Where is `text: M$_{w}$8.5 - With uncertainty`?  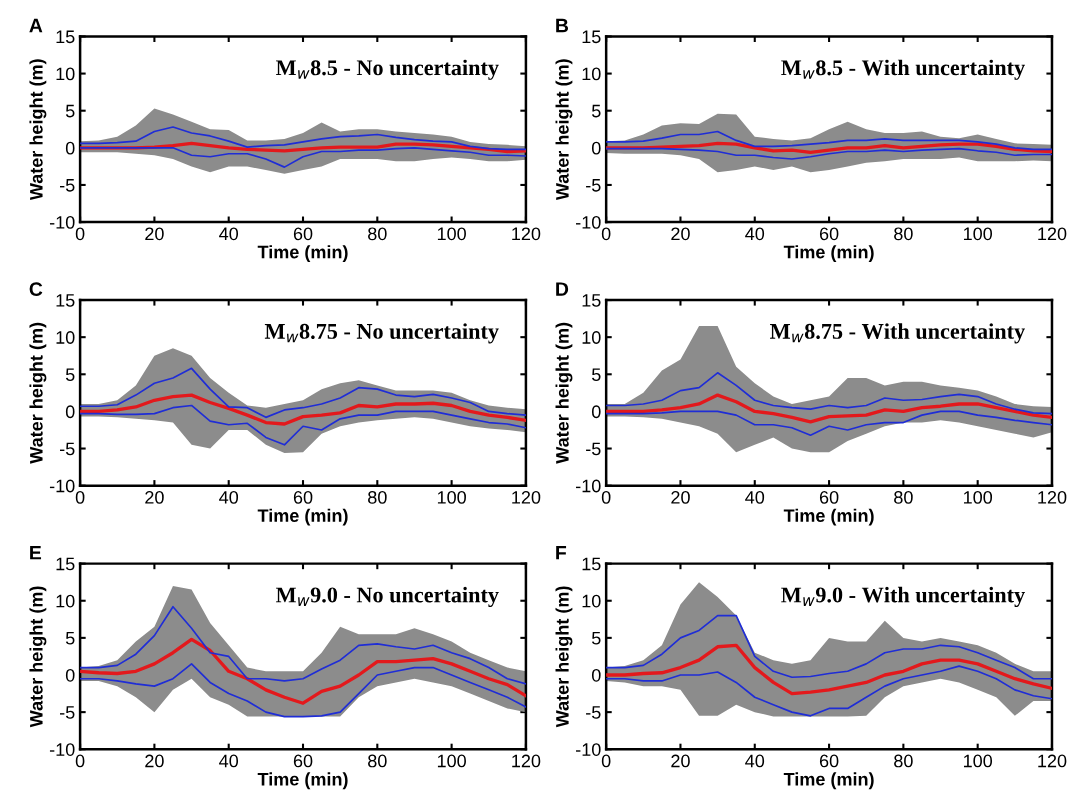 text: M$_{w}$8.5 - With uncertainty is located at coordinates (903, 69).